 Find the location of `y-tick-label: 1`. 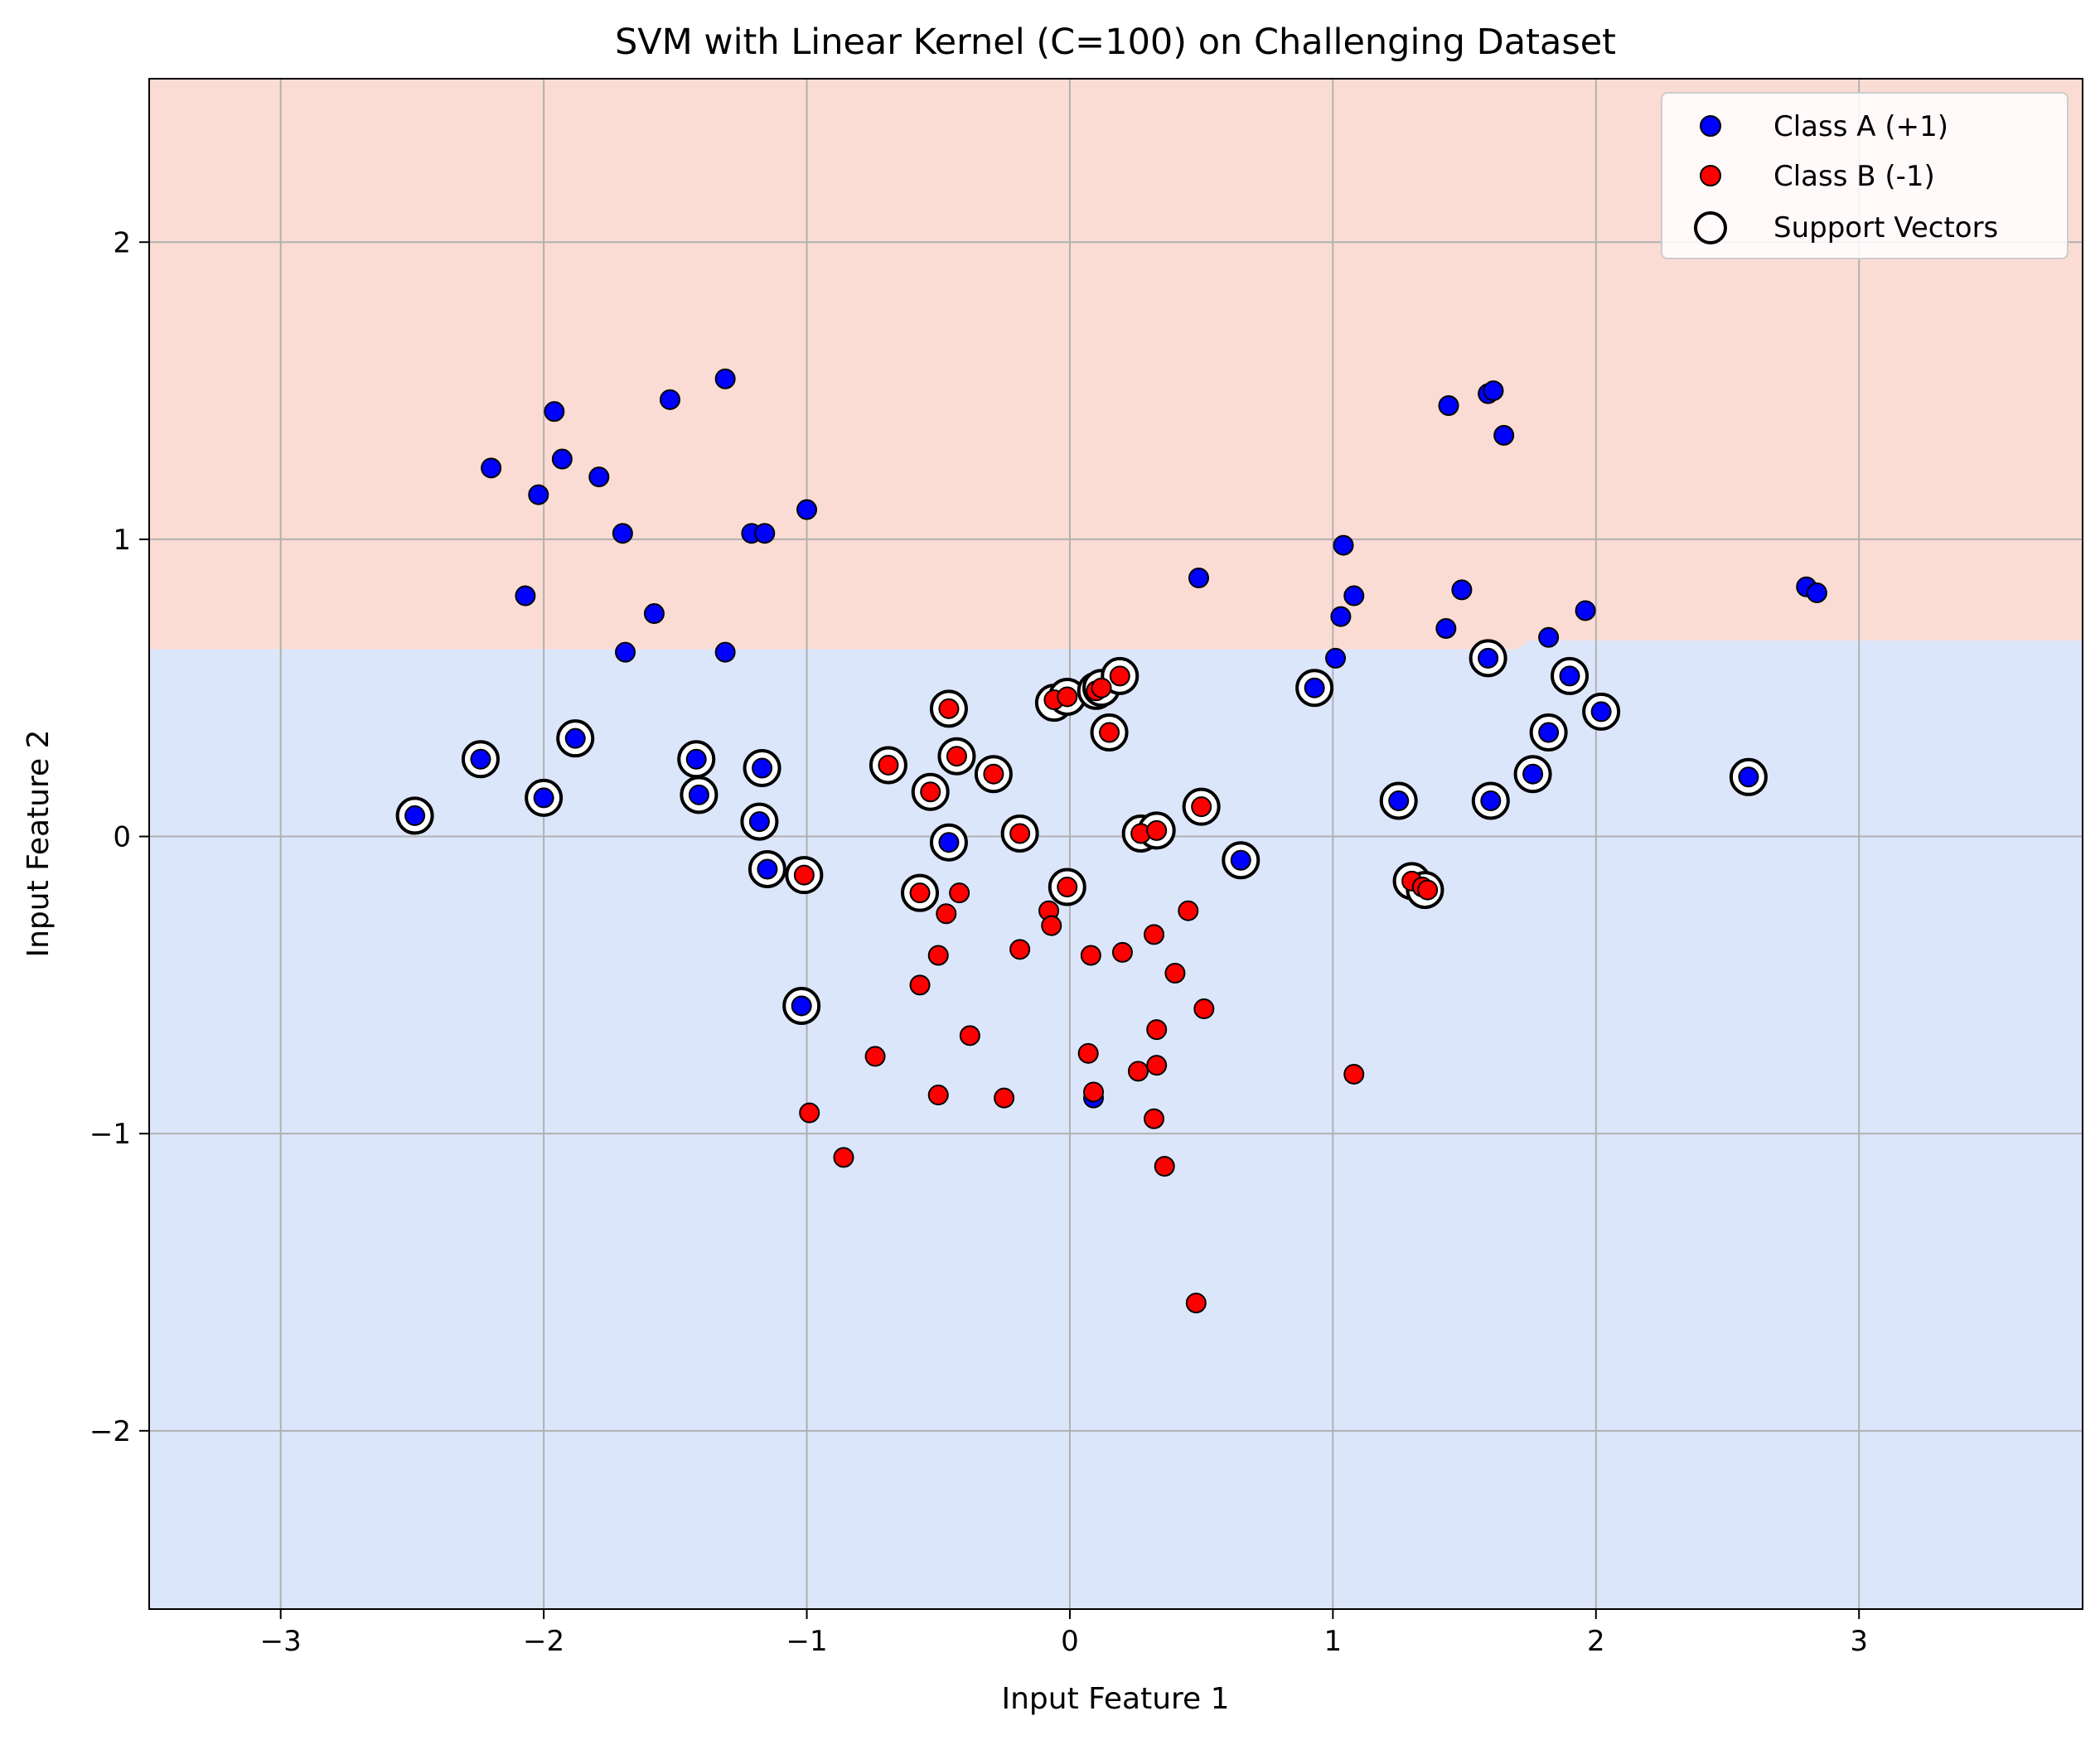

y-tick-label: 1 is located at coordinates (122, 540).